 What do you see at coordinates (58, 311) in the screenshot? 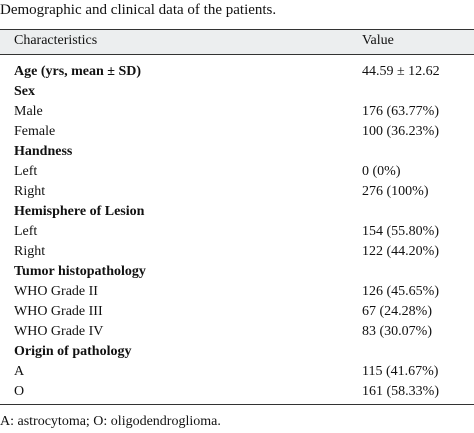
I see `row-label: WHO Grade III` at bounding box center [58, 311].